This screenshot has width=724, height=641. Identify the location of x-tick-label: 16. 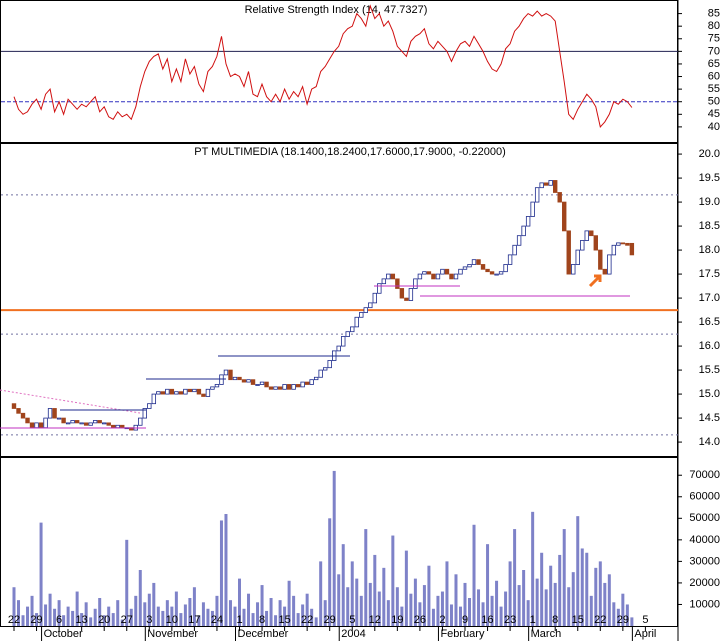
(487, 620).